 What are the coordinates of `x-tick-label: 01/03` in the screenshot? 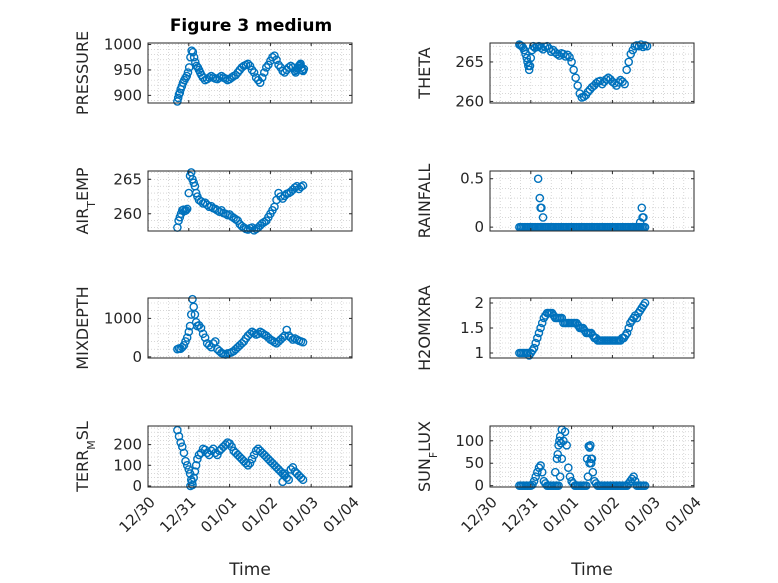 It's located at (300, 514).